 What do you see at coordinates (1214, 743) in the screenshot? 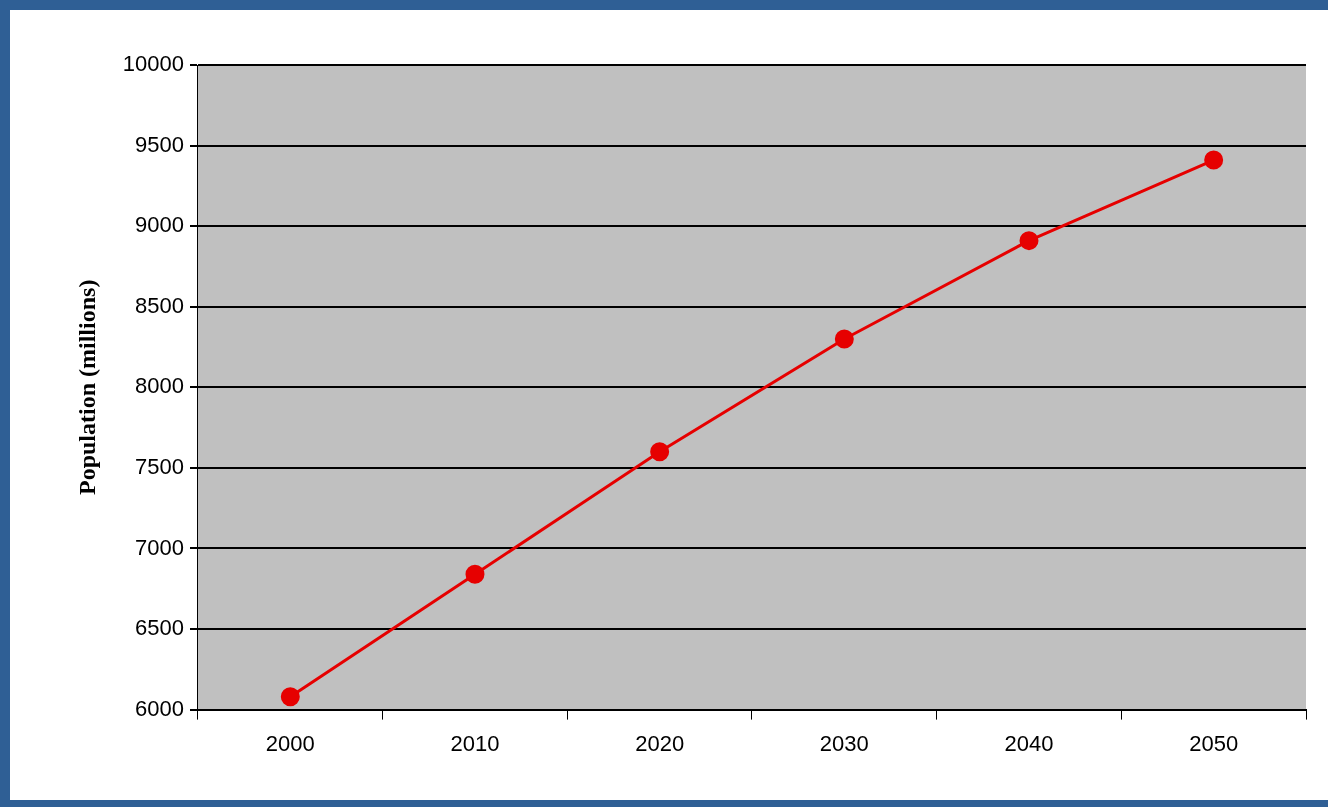
I see `x-tick-label: 2050` at bounding box center [1214, 743].